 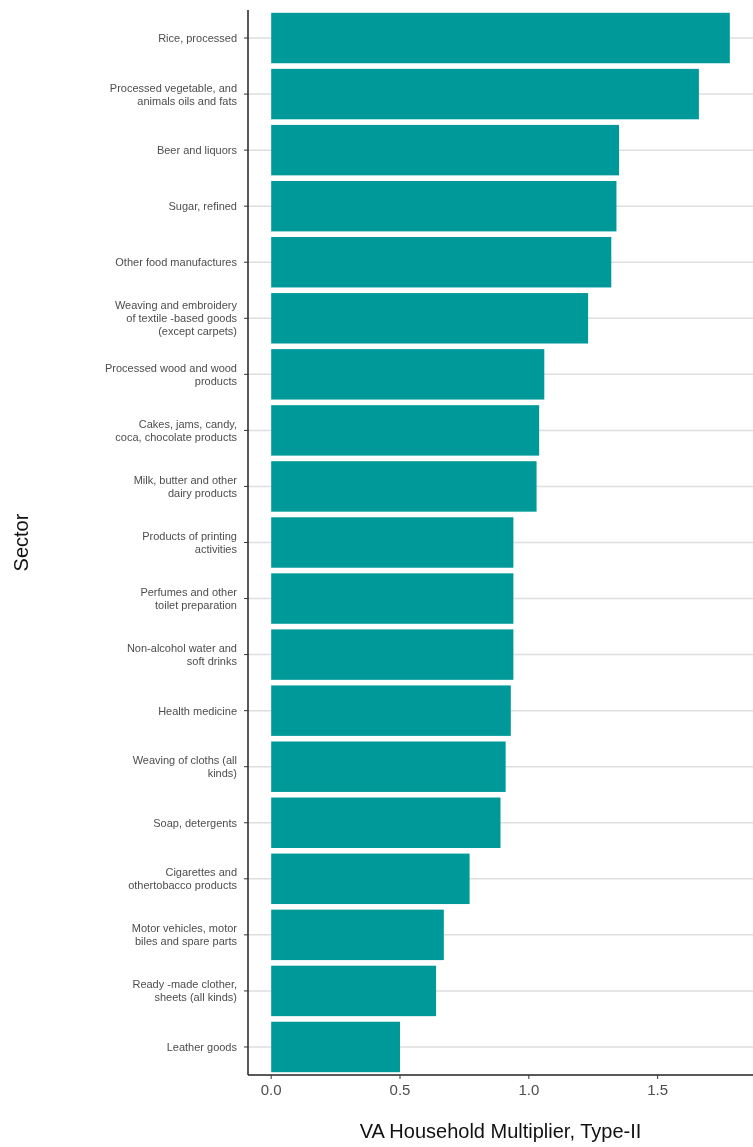 I want to click on y-tick-label: Processed vegetable, and animals oils and fats, so click(x=173, y=94).